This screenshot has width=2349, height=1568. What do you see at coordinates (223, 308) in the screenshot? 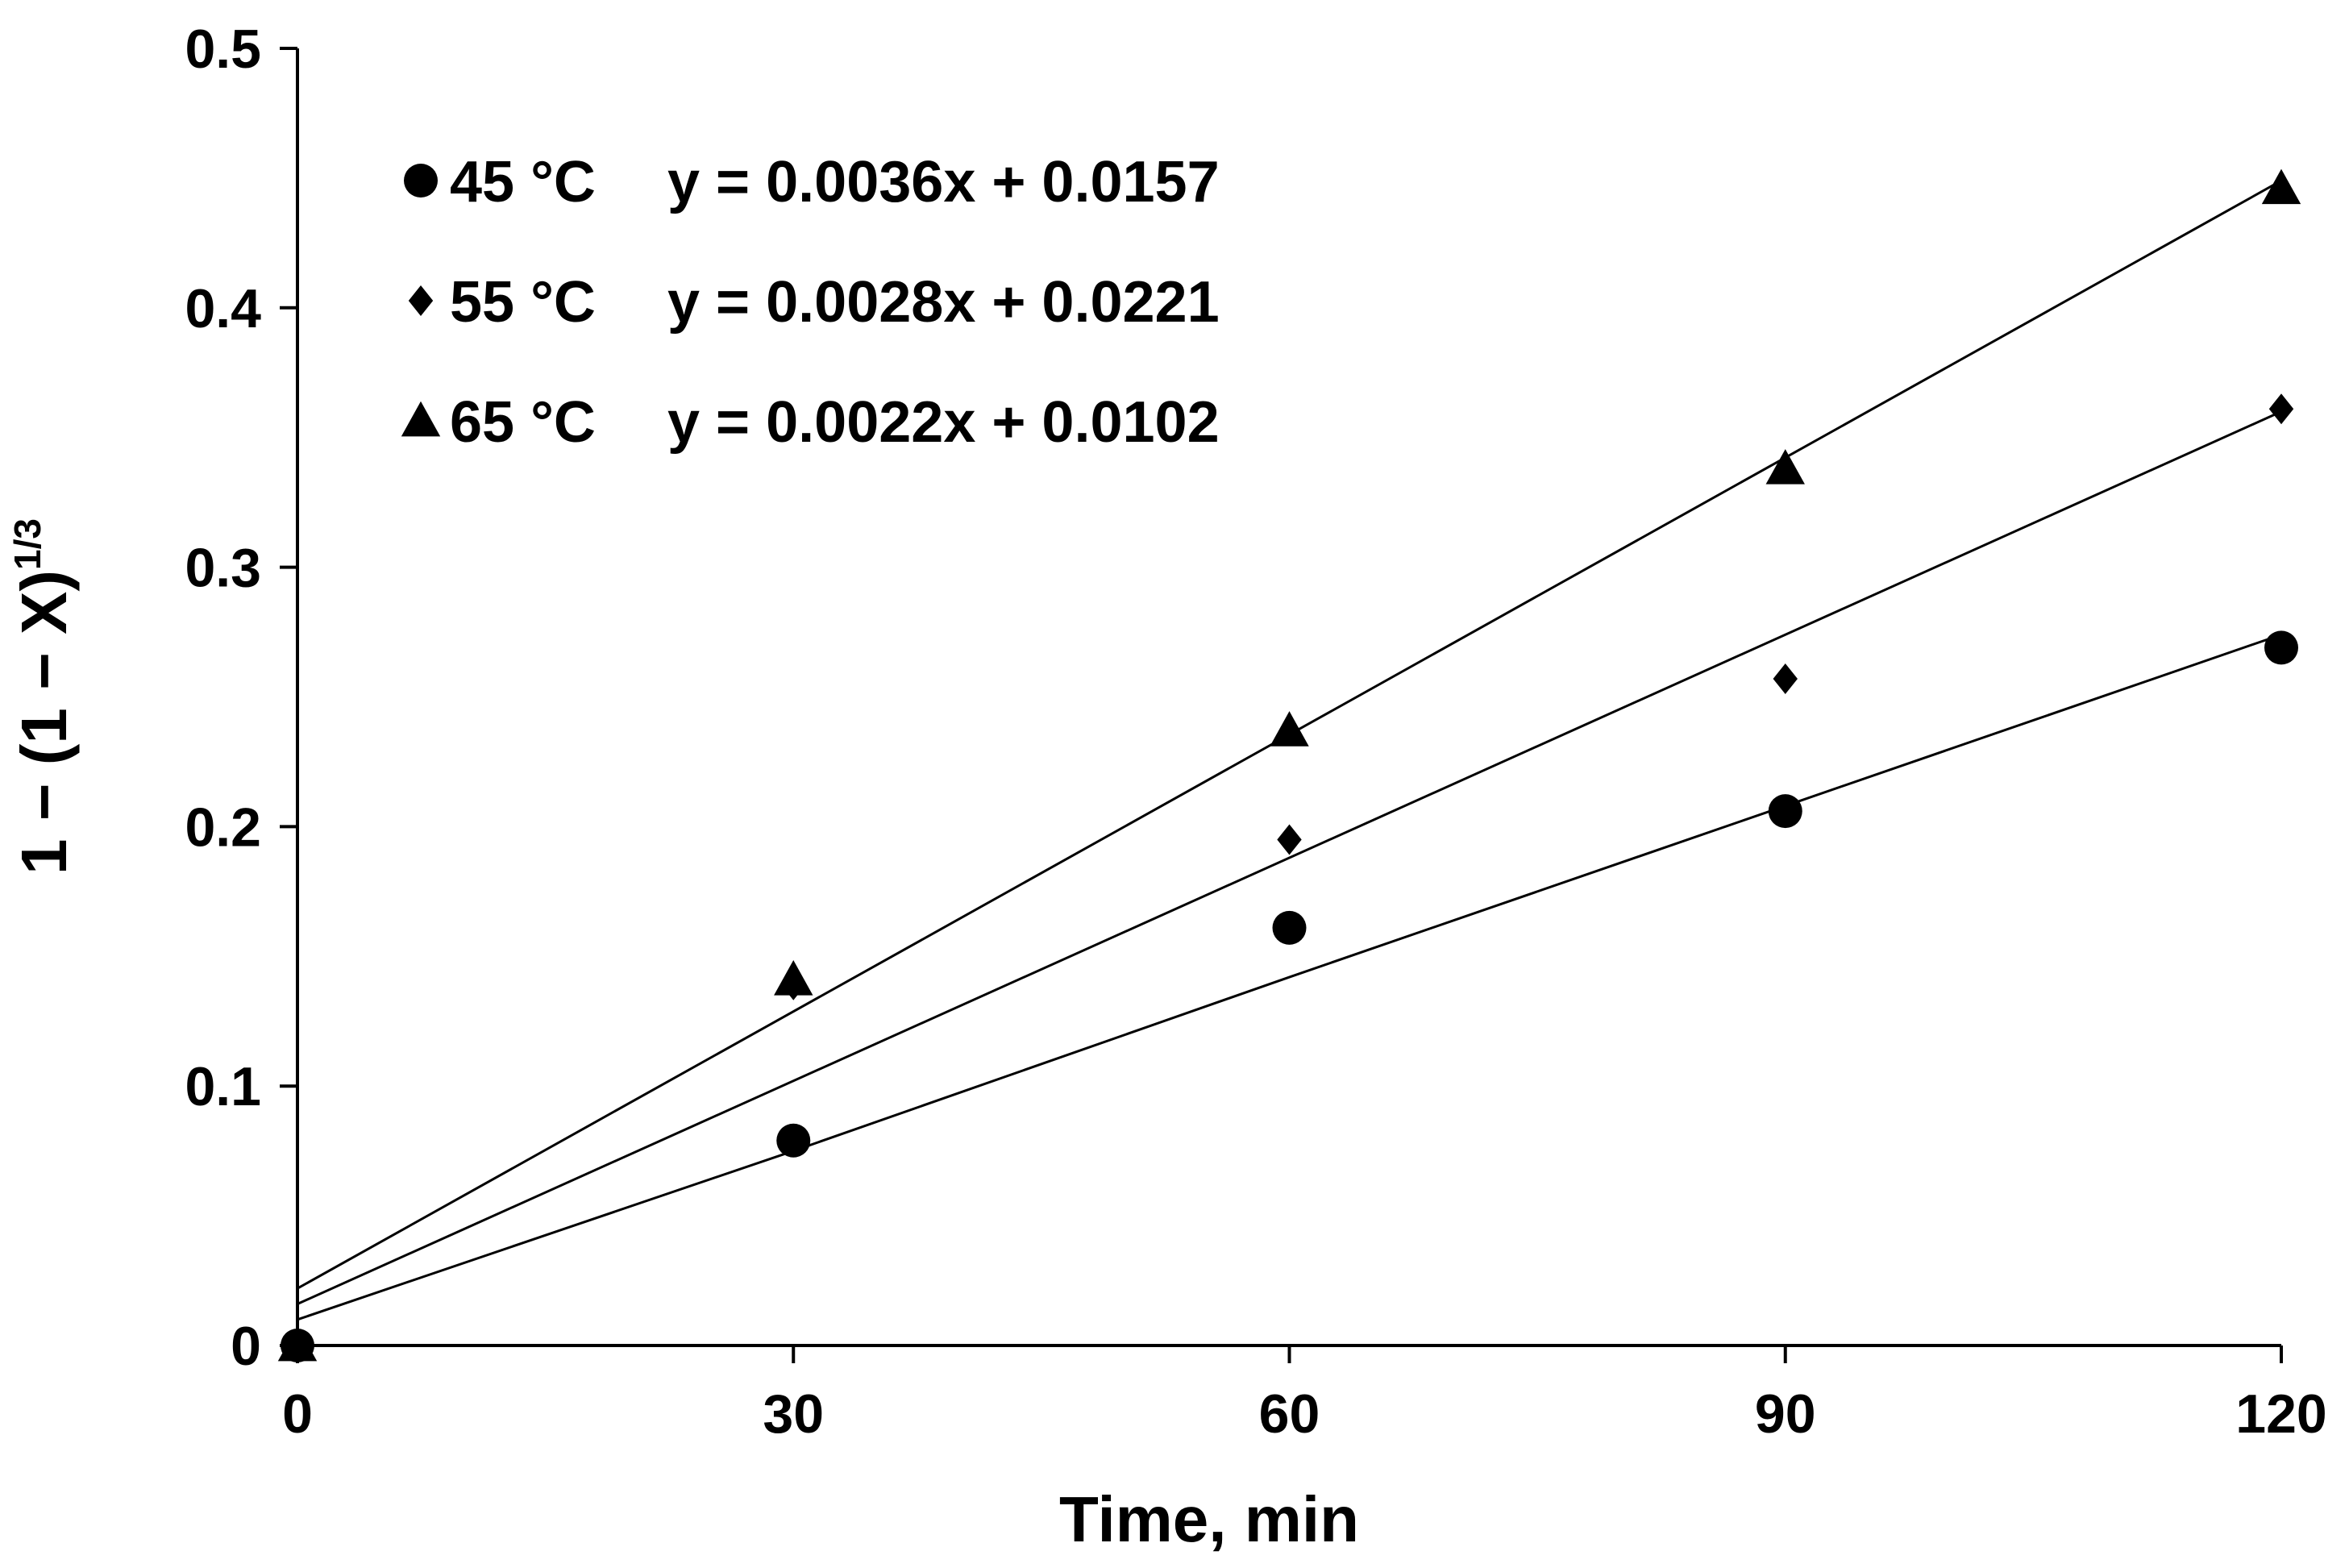
I see `y-tick-label: 0.4` at bounding box center [223, 308].